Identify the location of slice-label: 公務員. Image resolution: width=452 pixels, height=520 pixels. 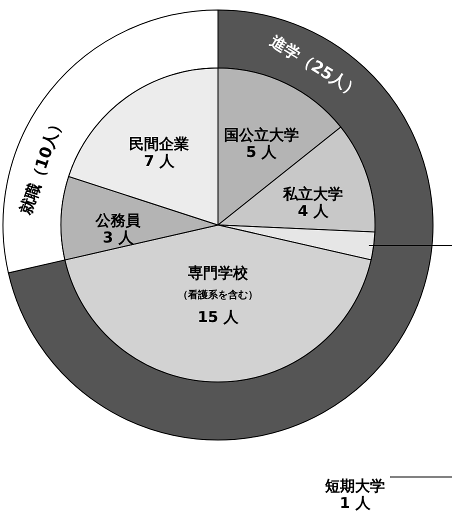
(118, 221).